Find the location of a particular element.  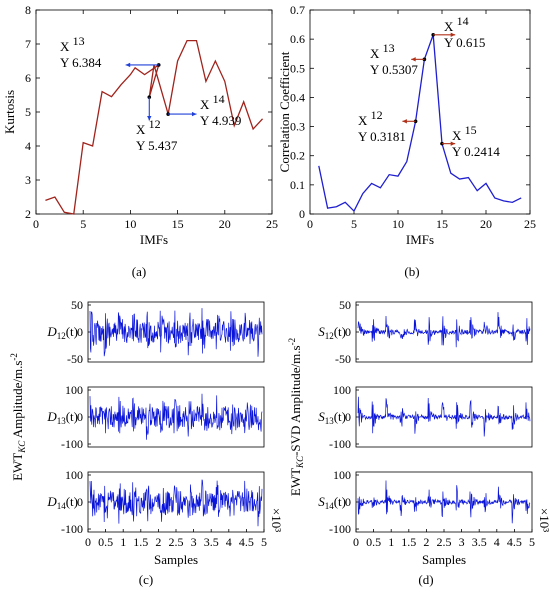

x-tick-label: 20 is located at coordinates (225, 224).